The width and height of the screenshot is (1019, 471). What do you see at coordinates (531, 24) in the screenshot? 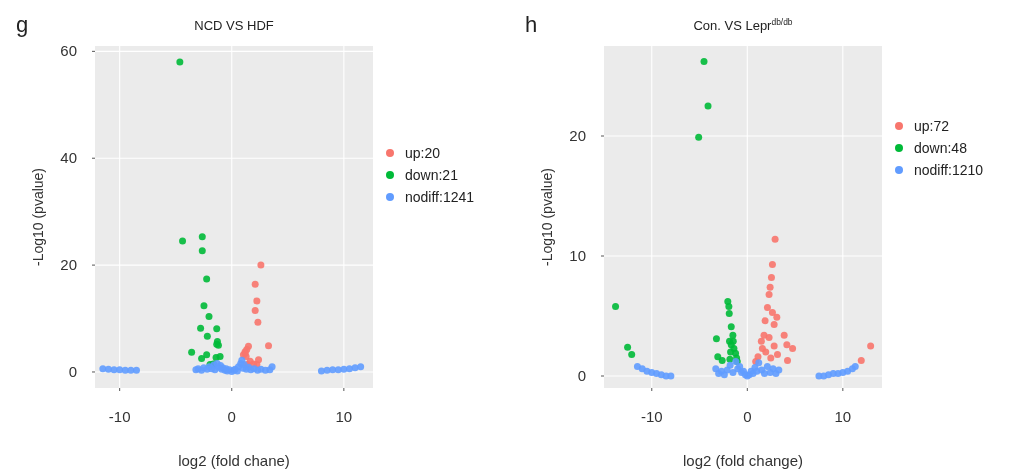
I see `text: h` at bounding box center [531, 24].